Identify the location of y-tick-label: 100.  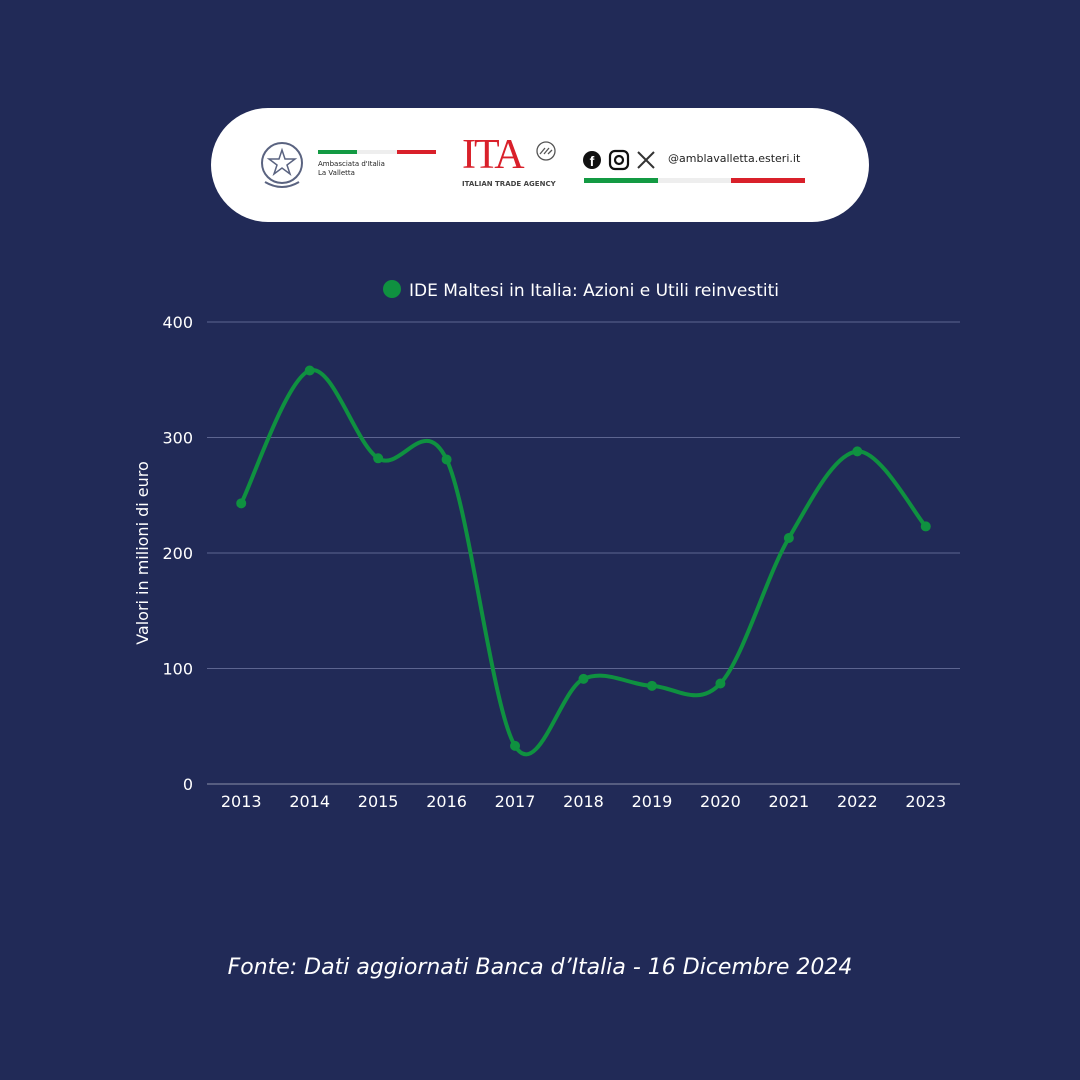
(177, 669).